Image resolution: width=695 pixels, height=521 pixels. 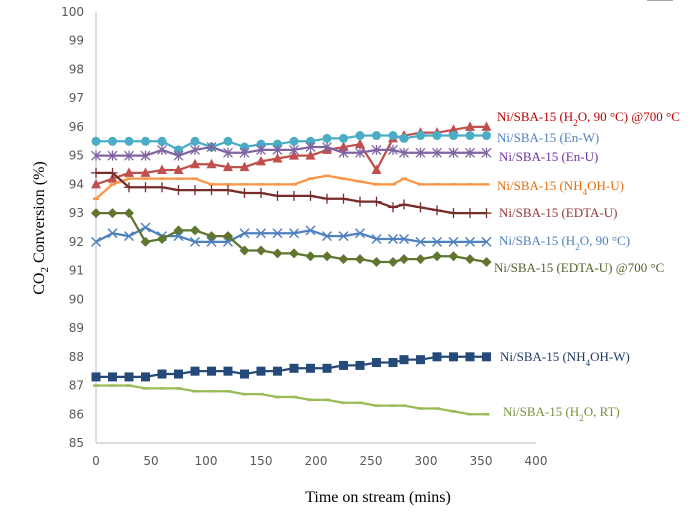 I want to click on x-axis-title: Time on stream (mins), so click(x=378, y=497).